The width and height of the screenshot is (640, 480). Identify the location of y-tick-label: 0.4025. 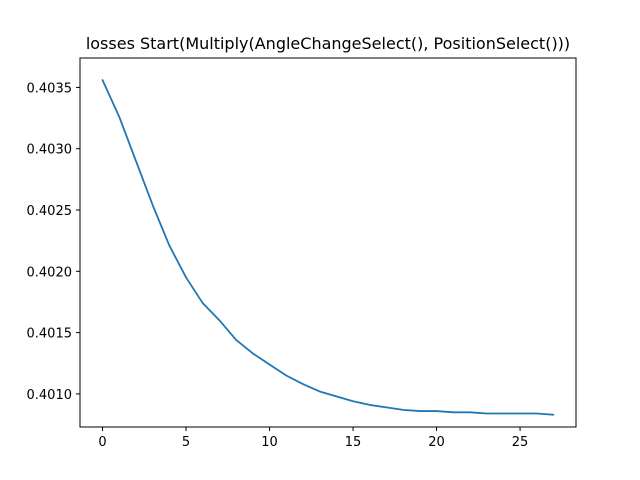
(50, 211).